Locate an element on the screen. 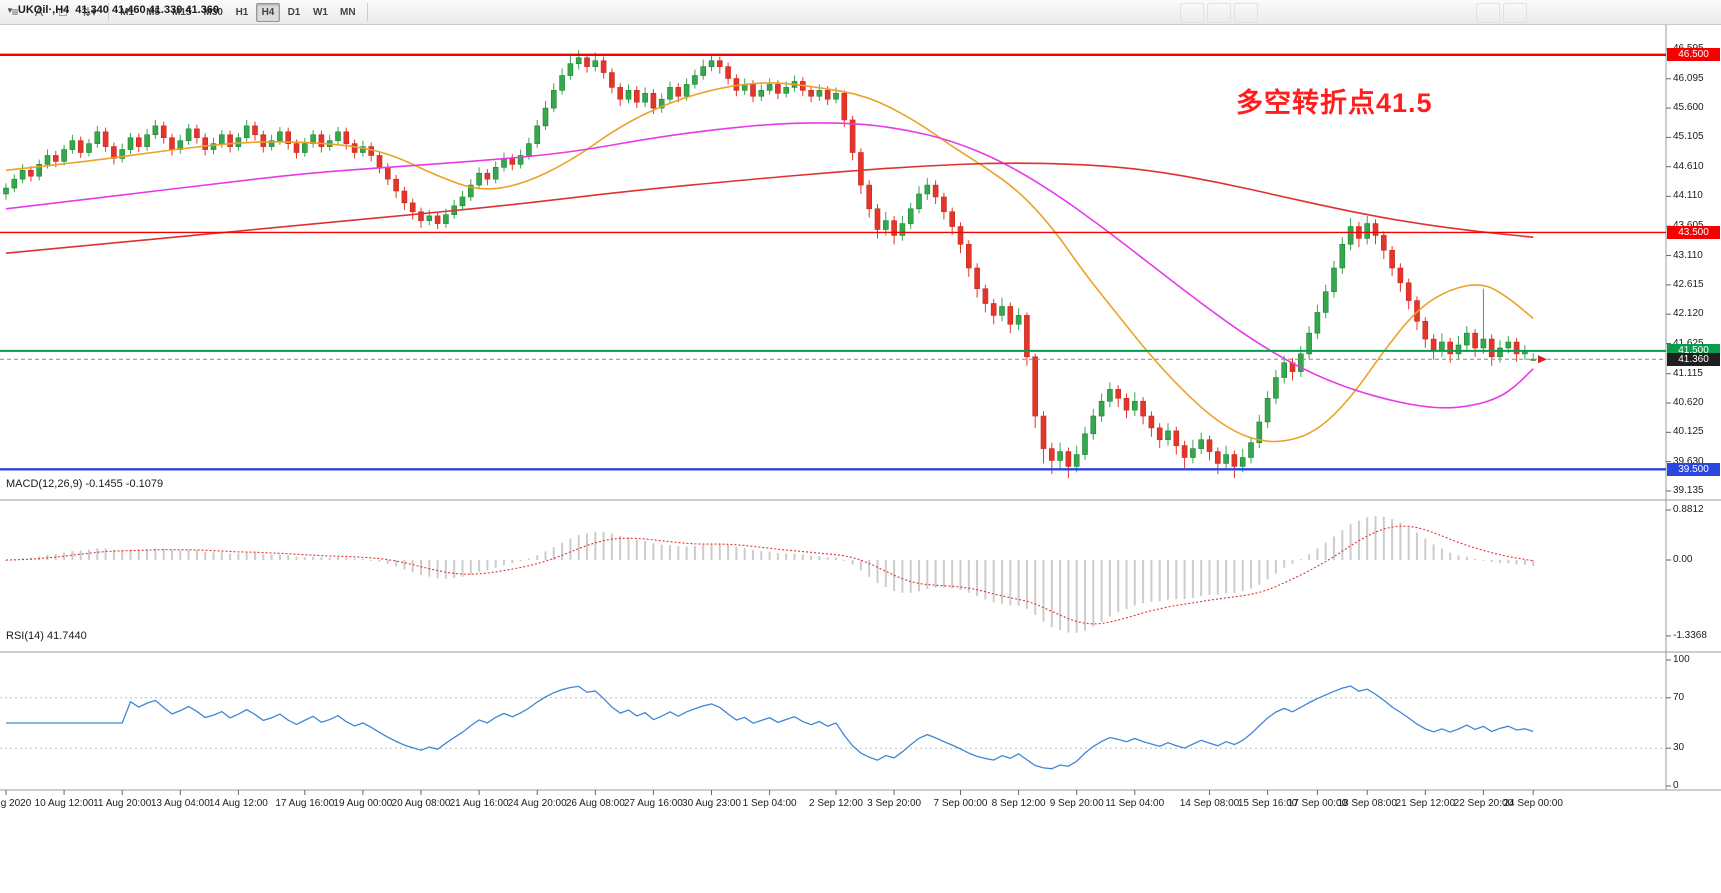  timeframe-button-mn: MN is located at coordinates (347, 12).